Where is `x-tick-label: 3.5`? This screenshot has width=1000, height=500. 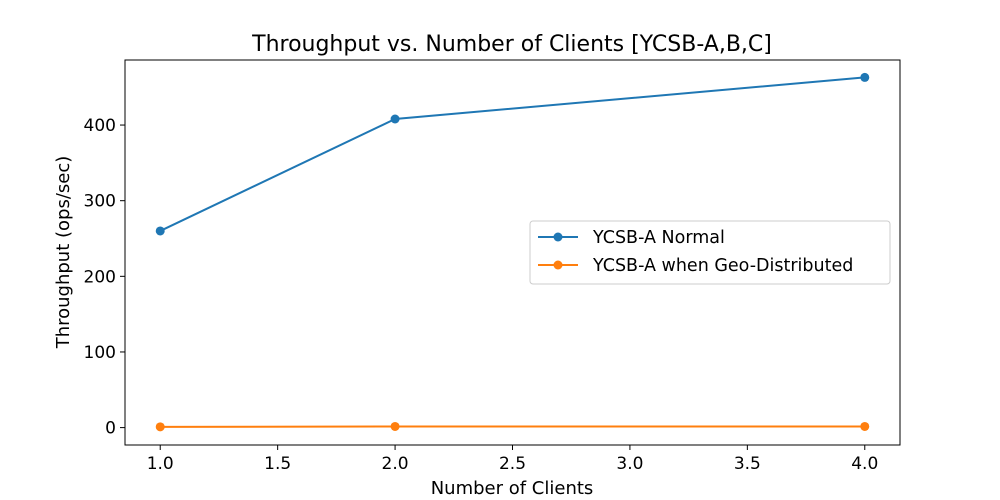
x-tick-label: 3.5 is located at coordinates (747, 464).